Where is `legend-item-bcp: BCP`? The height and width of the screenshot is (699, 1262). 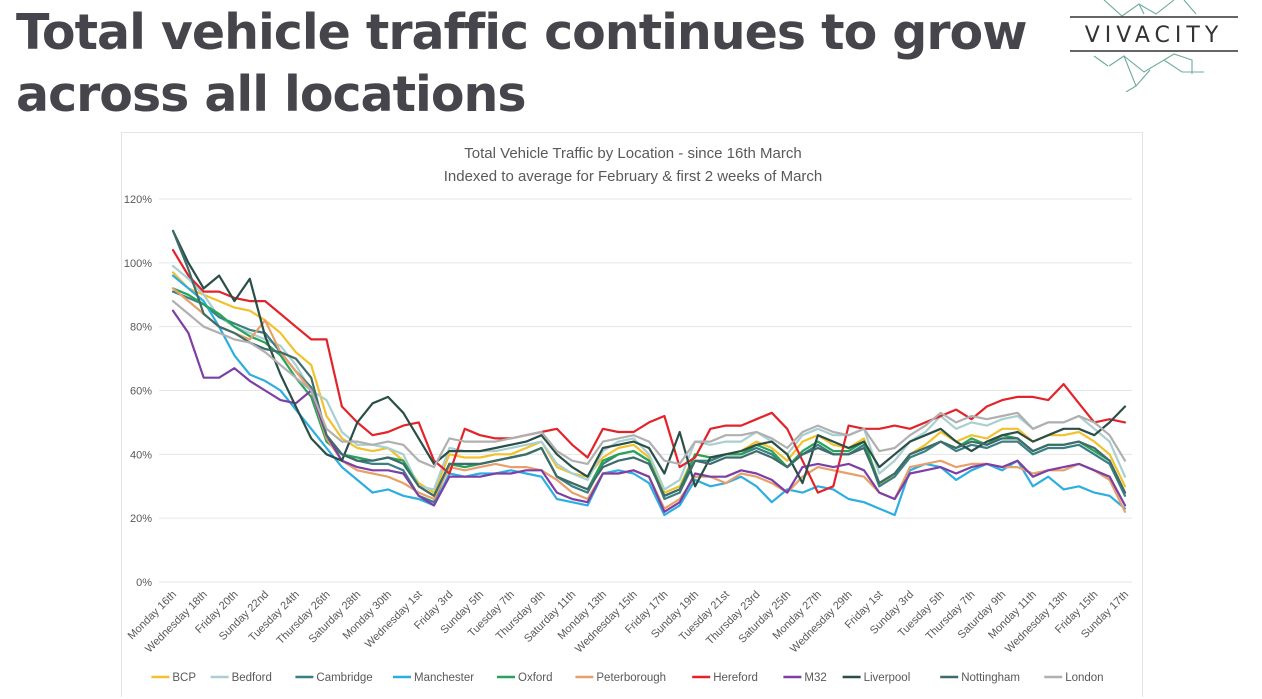
legend-item-bcp: BCP is located at coordinates (173, 678).